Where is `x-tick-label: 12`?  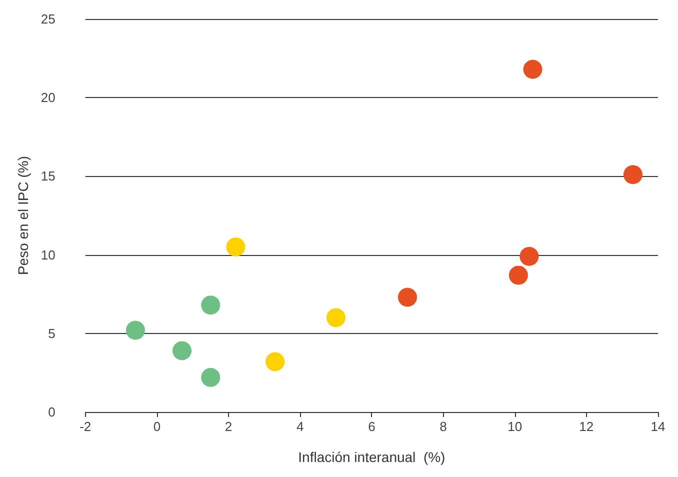
x-tick-label: 12 is located at coordinates (586, 426).